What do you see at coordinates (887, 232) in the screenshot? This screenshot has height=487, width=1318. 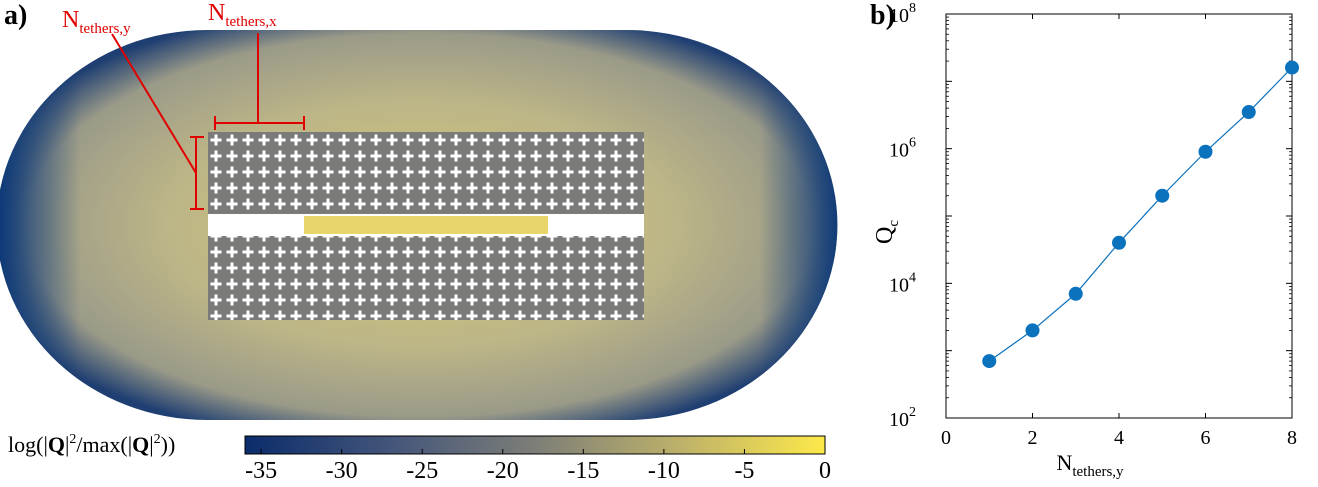 I see `y-axis-label: Qc` at bounding box center [887, 232].